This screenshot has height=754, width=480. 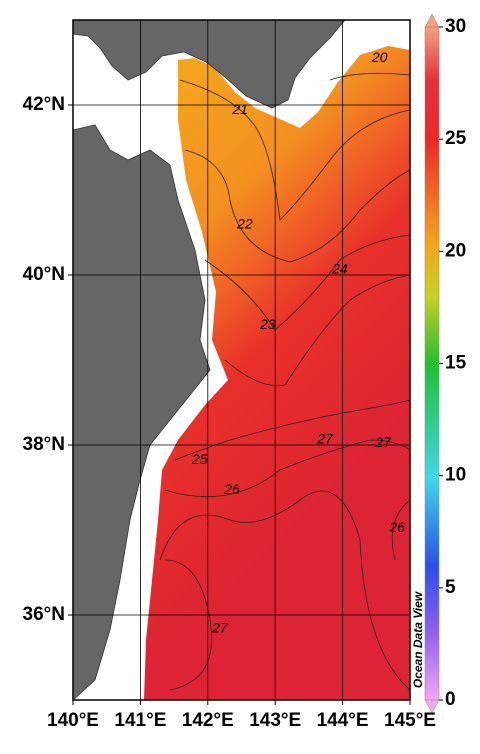 I want to click on y-tick-label: 36°N, so click(x=44, y=614).